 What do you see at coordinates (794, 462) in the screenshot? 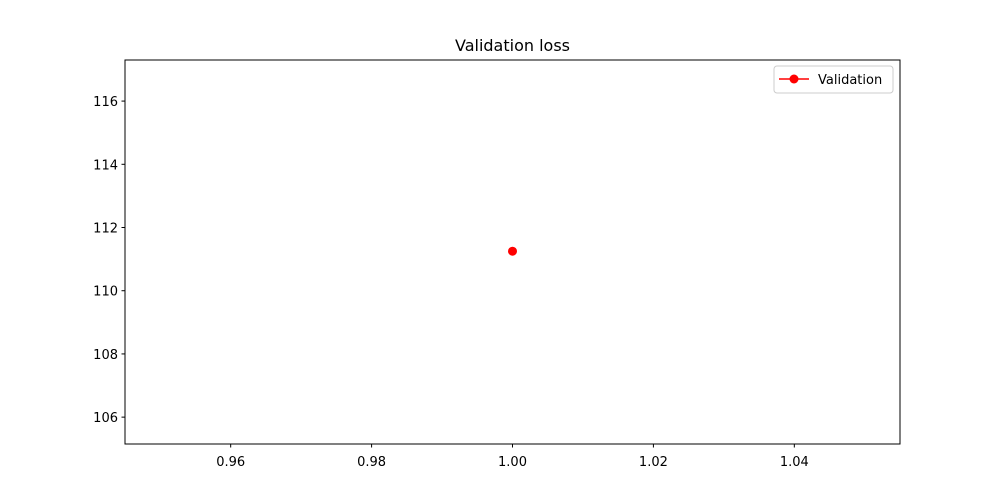
I see `x-tick-label: 1.04` at bounding box center [794, 462].